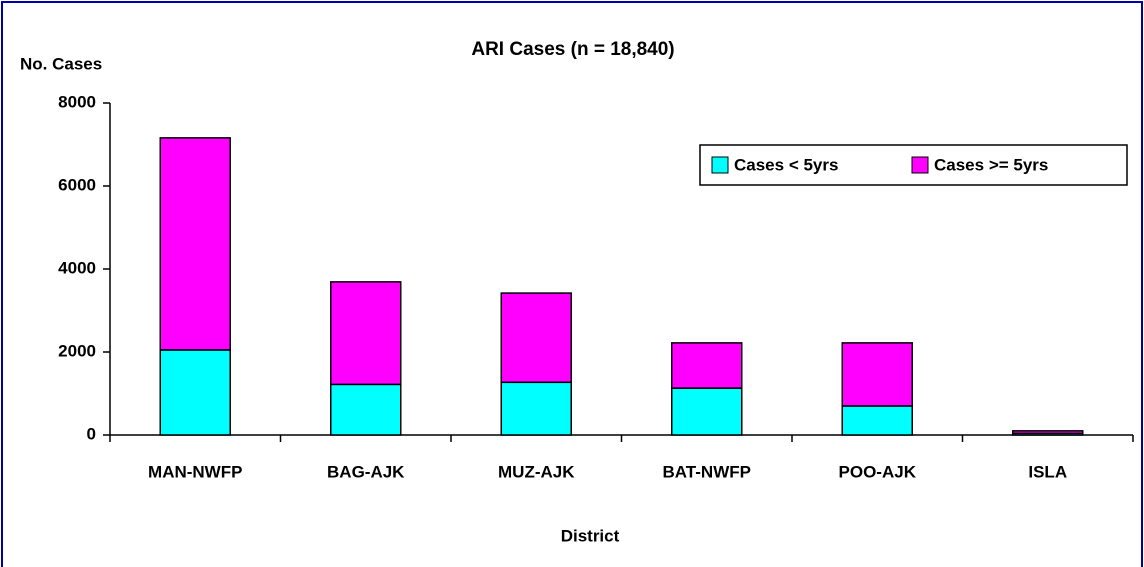 This screenshot has height=567, width=1144. Describe the element at coordinates (91, 433) in the screenshot. I see `y-tick-label: 0` at that location.